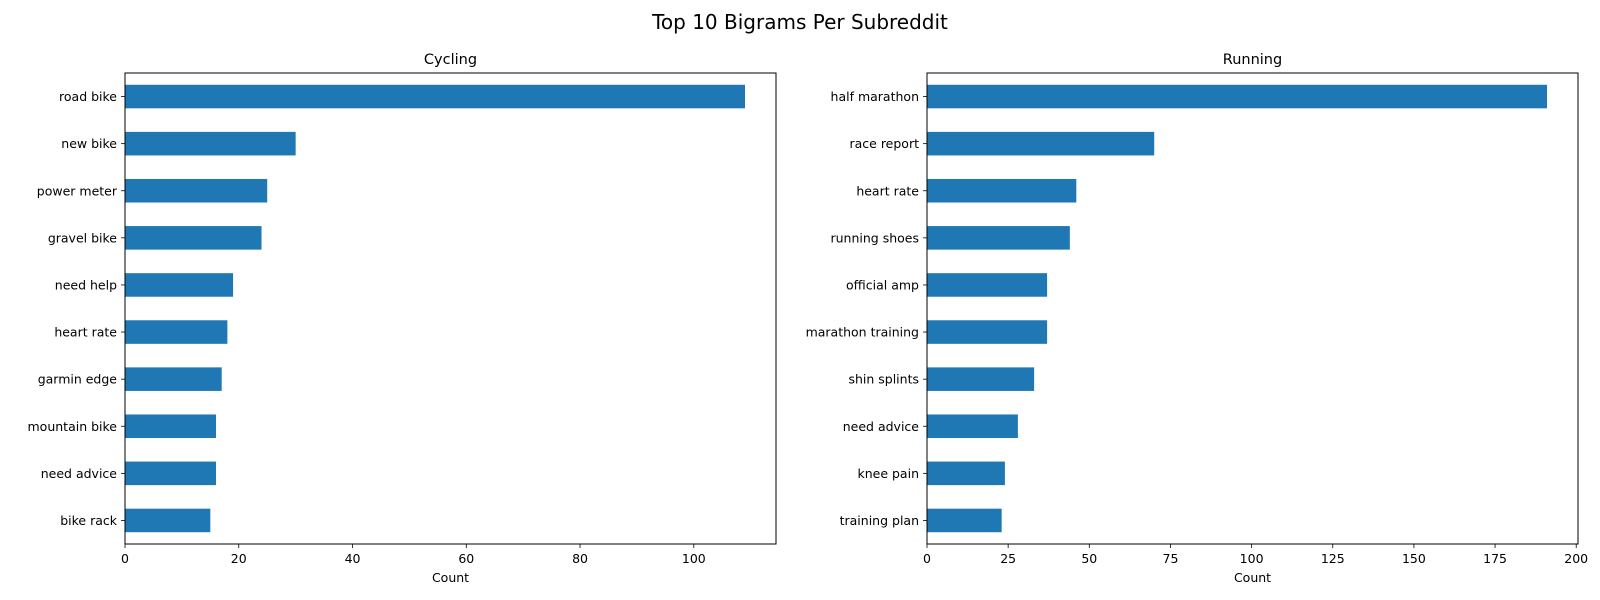 The image size is (1600, 600). Describe the element at coordinates (964, 520) in the screenshot. I see `bar-training-plan` at that location.